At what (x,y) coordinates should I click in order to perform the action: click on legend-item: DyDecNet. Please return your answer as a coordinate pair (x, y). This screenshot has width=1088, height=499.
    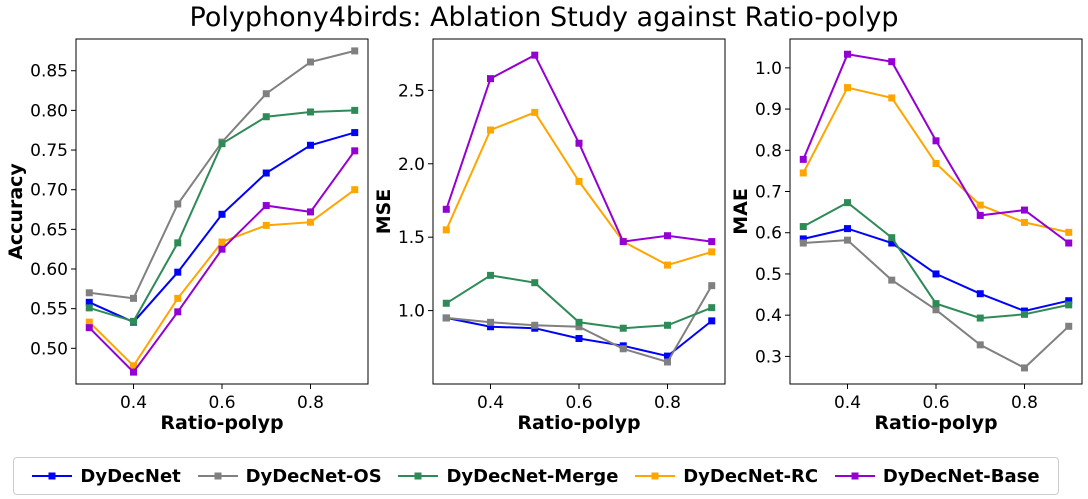
    Looking at the image, I should click on (106, 476).